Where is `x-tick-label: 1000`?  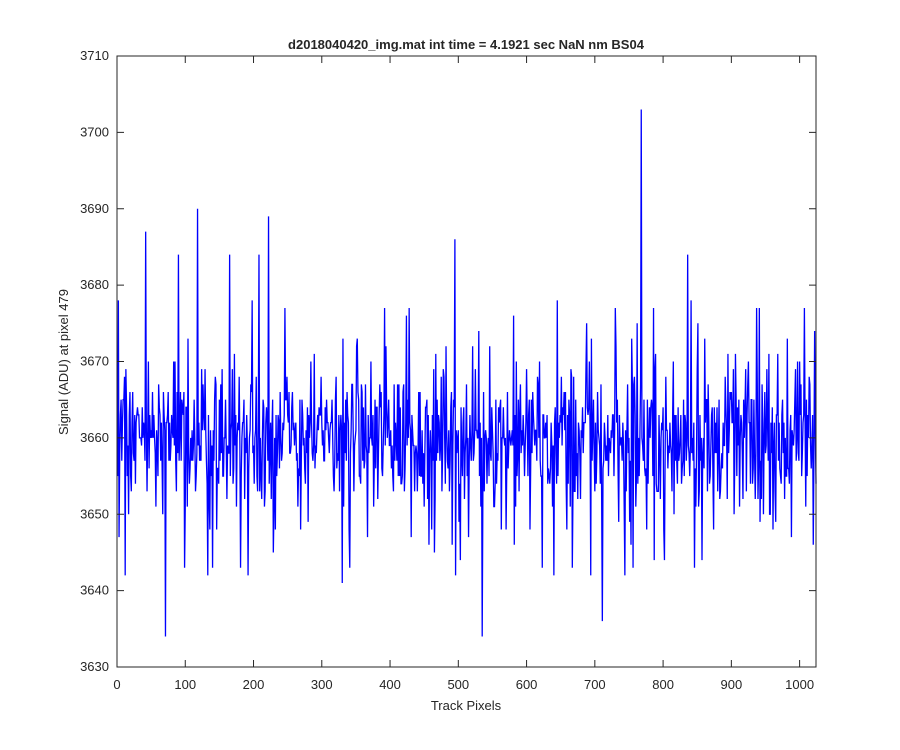 x-tick-label: 1000 is located at coordinates (799, 684).